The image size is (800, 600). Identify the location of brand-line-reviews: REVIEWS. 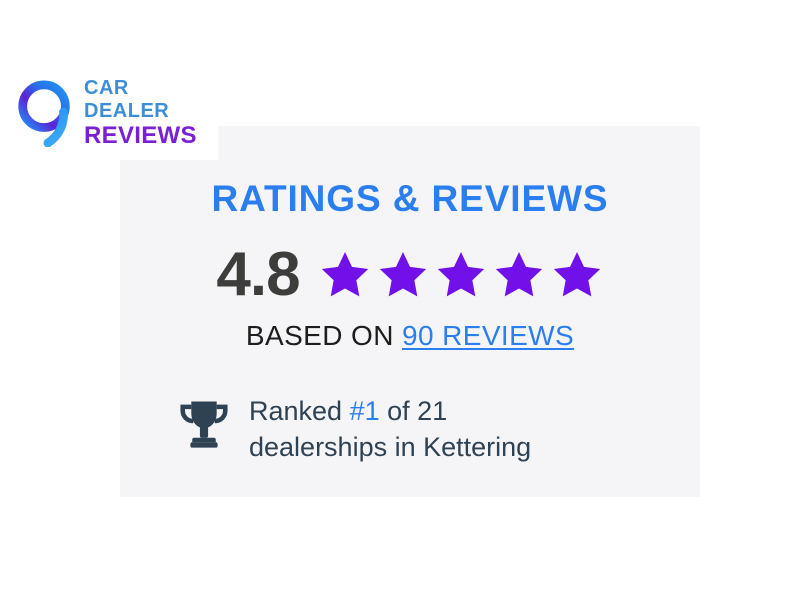
(140, 135).